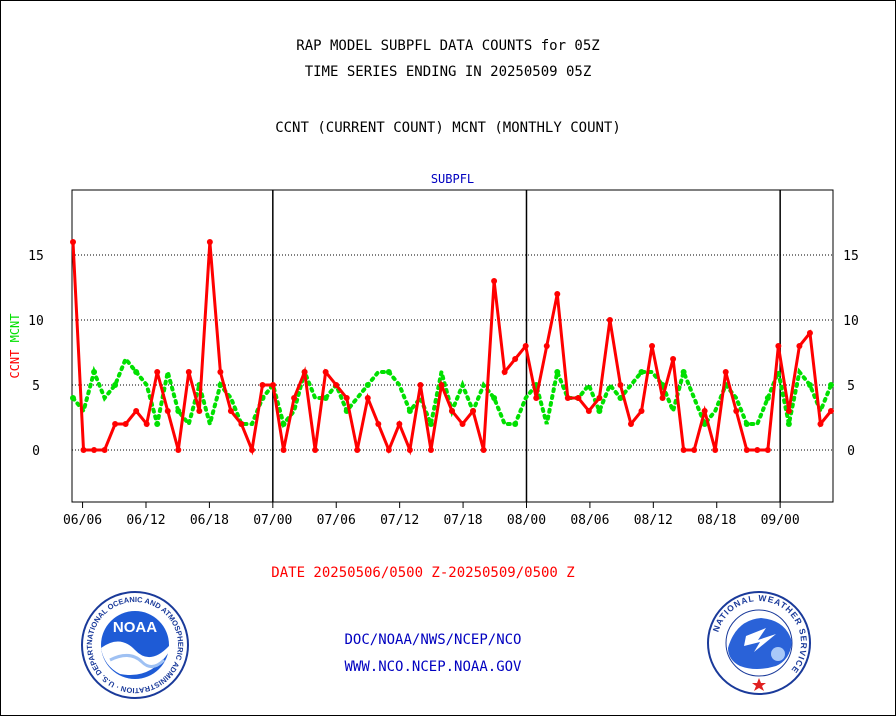 The image size is (896, 716). What do you see at coordinates (851, 256) in the screenshot?
I see `y-tick-label-right: 15` at bounding box center [851, 256].